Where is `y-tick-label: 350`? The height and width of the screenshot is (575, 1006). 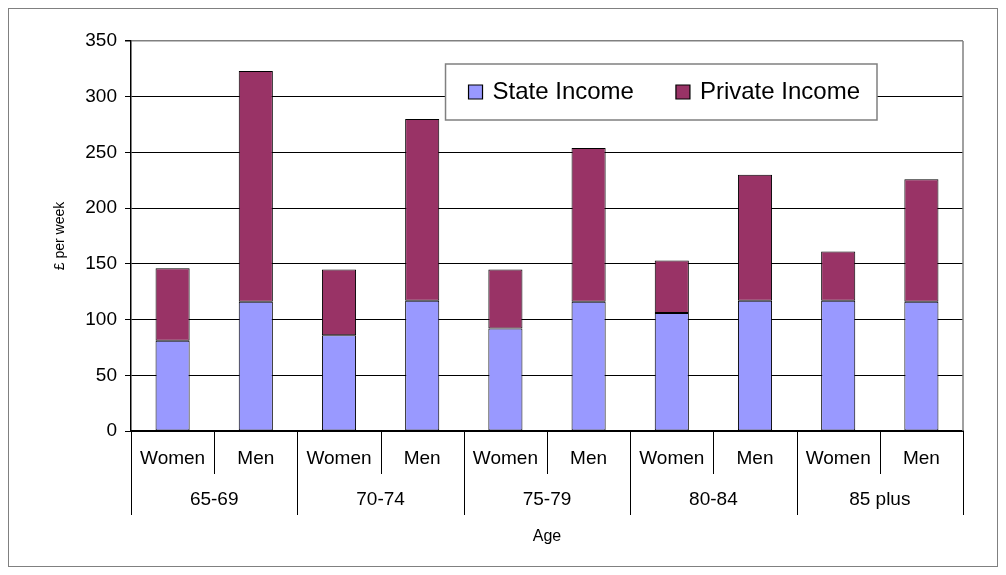 y-tick-label: 350 is located at coordinates (101, 40).